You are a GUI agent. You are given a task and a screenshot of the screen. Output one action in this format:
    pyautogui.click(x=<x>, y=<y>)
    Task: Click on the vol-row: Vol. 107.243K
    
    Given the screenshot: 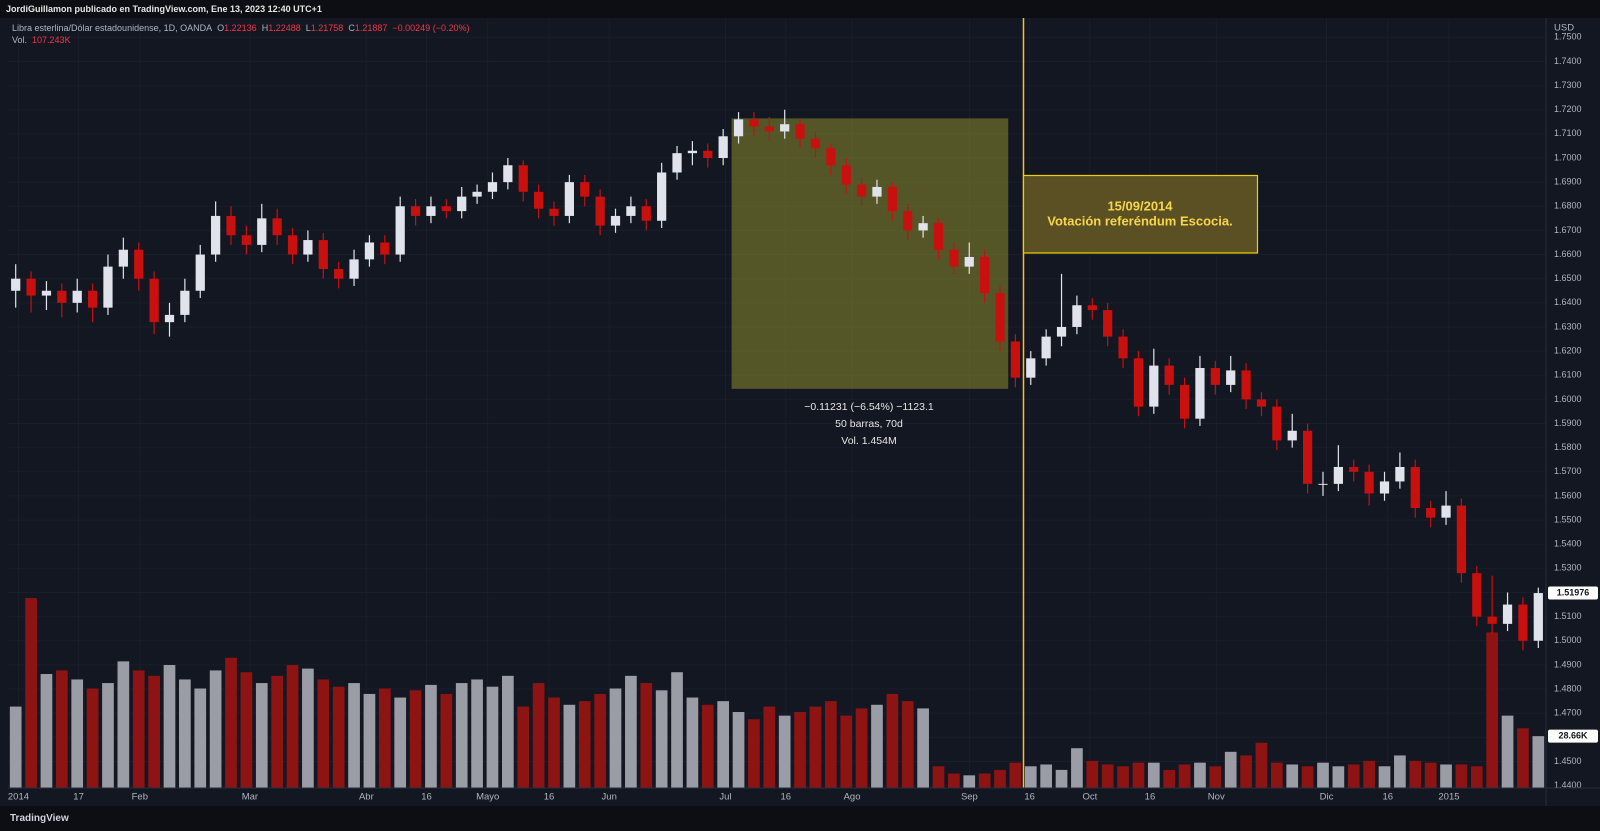 What is the action you would take?
    pyautogui.click(x=240, y=40)
    